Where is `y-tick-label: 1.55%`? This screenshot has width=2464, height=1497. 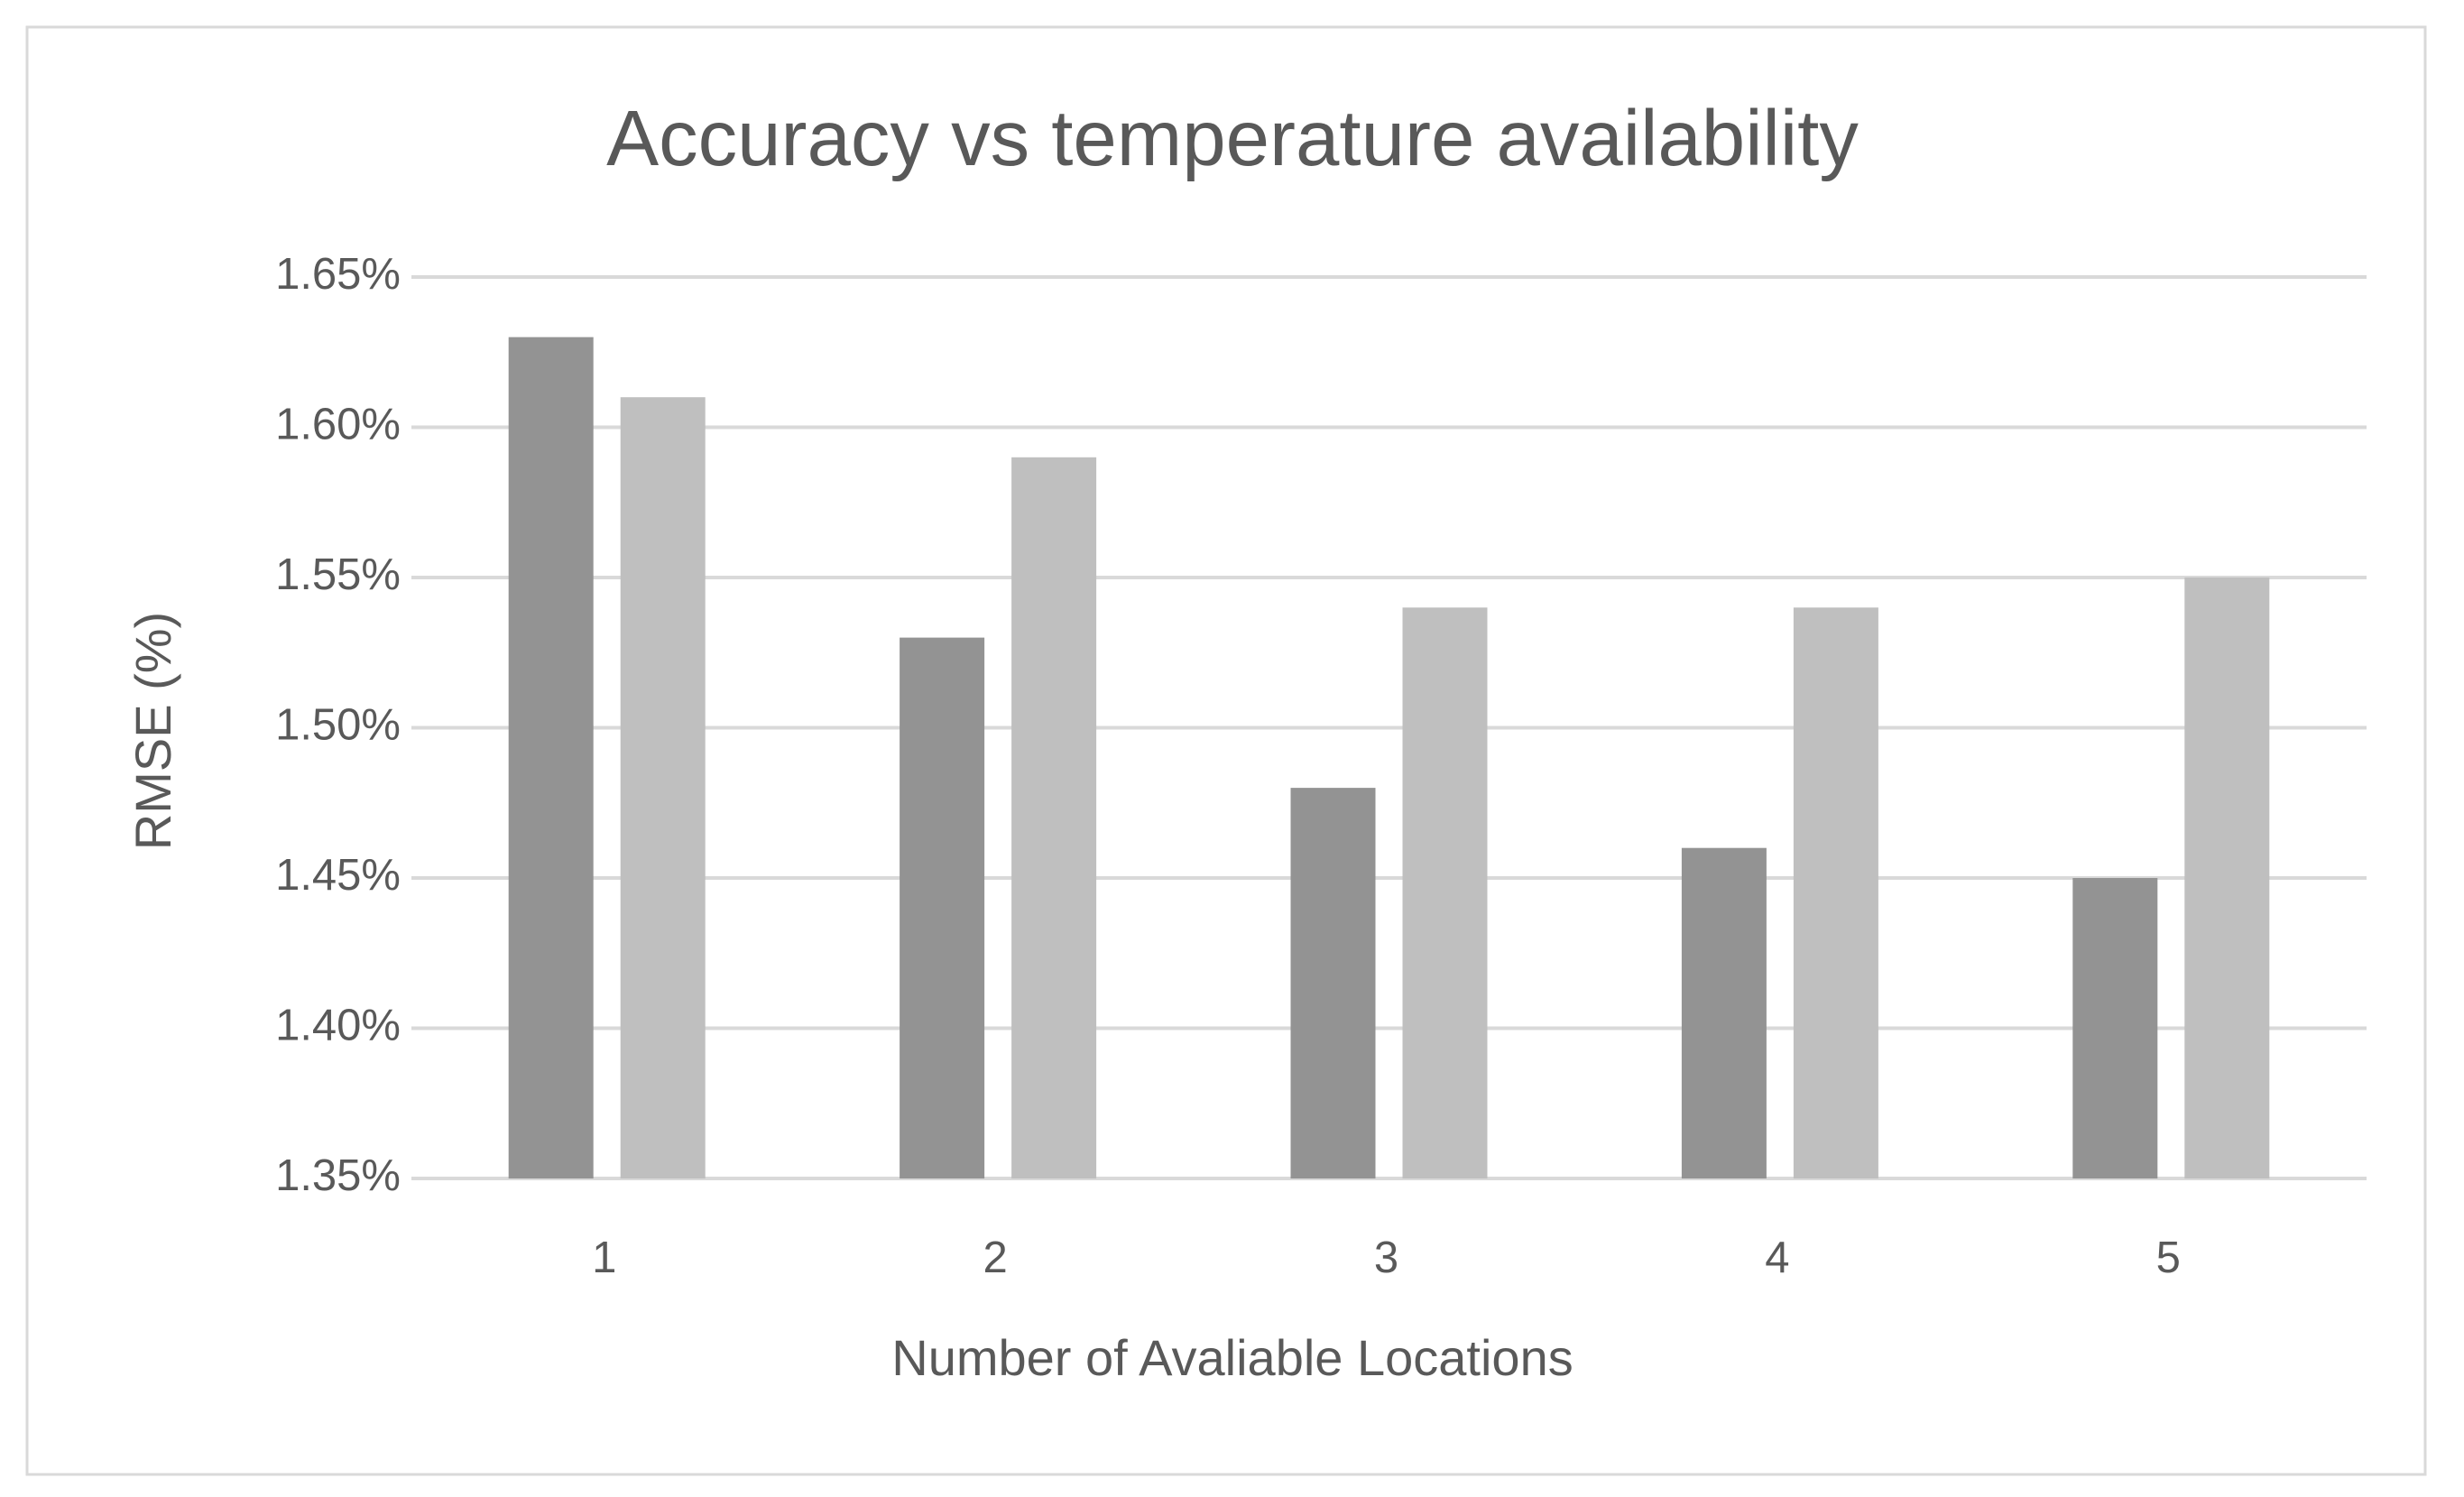 y-tick-label: 1.55% is located at coordinates (338, 574).